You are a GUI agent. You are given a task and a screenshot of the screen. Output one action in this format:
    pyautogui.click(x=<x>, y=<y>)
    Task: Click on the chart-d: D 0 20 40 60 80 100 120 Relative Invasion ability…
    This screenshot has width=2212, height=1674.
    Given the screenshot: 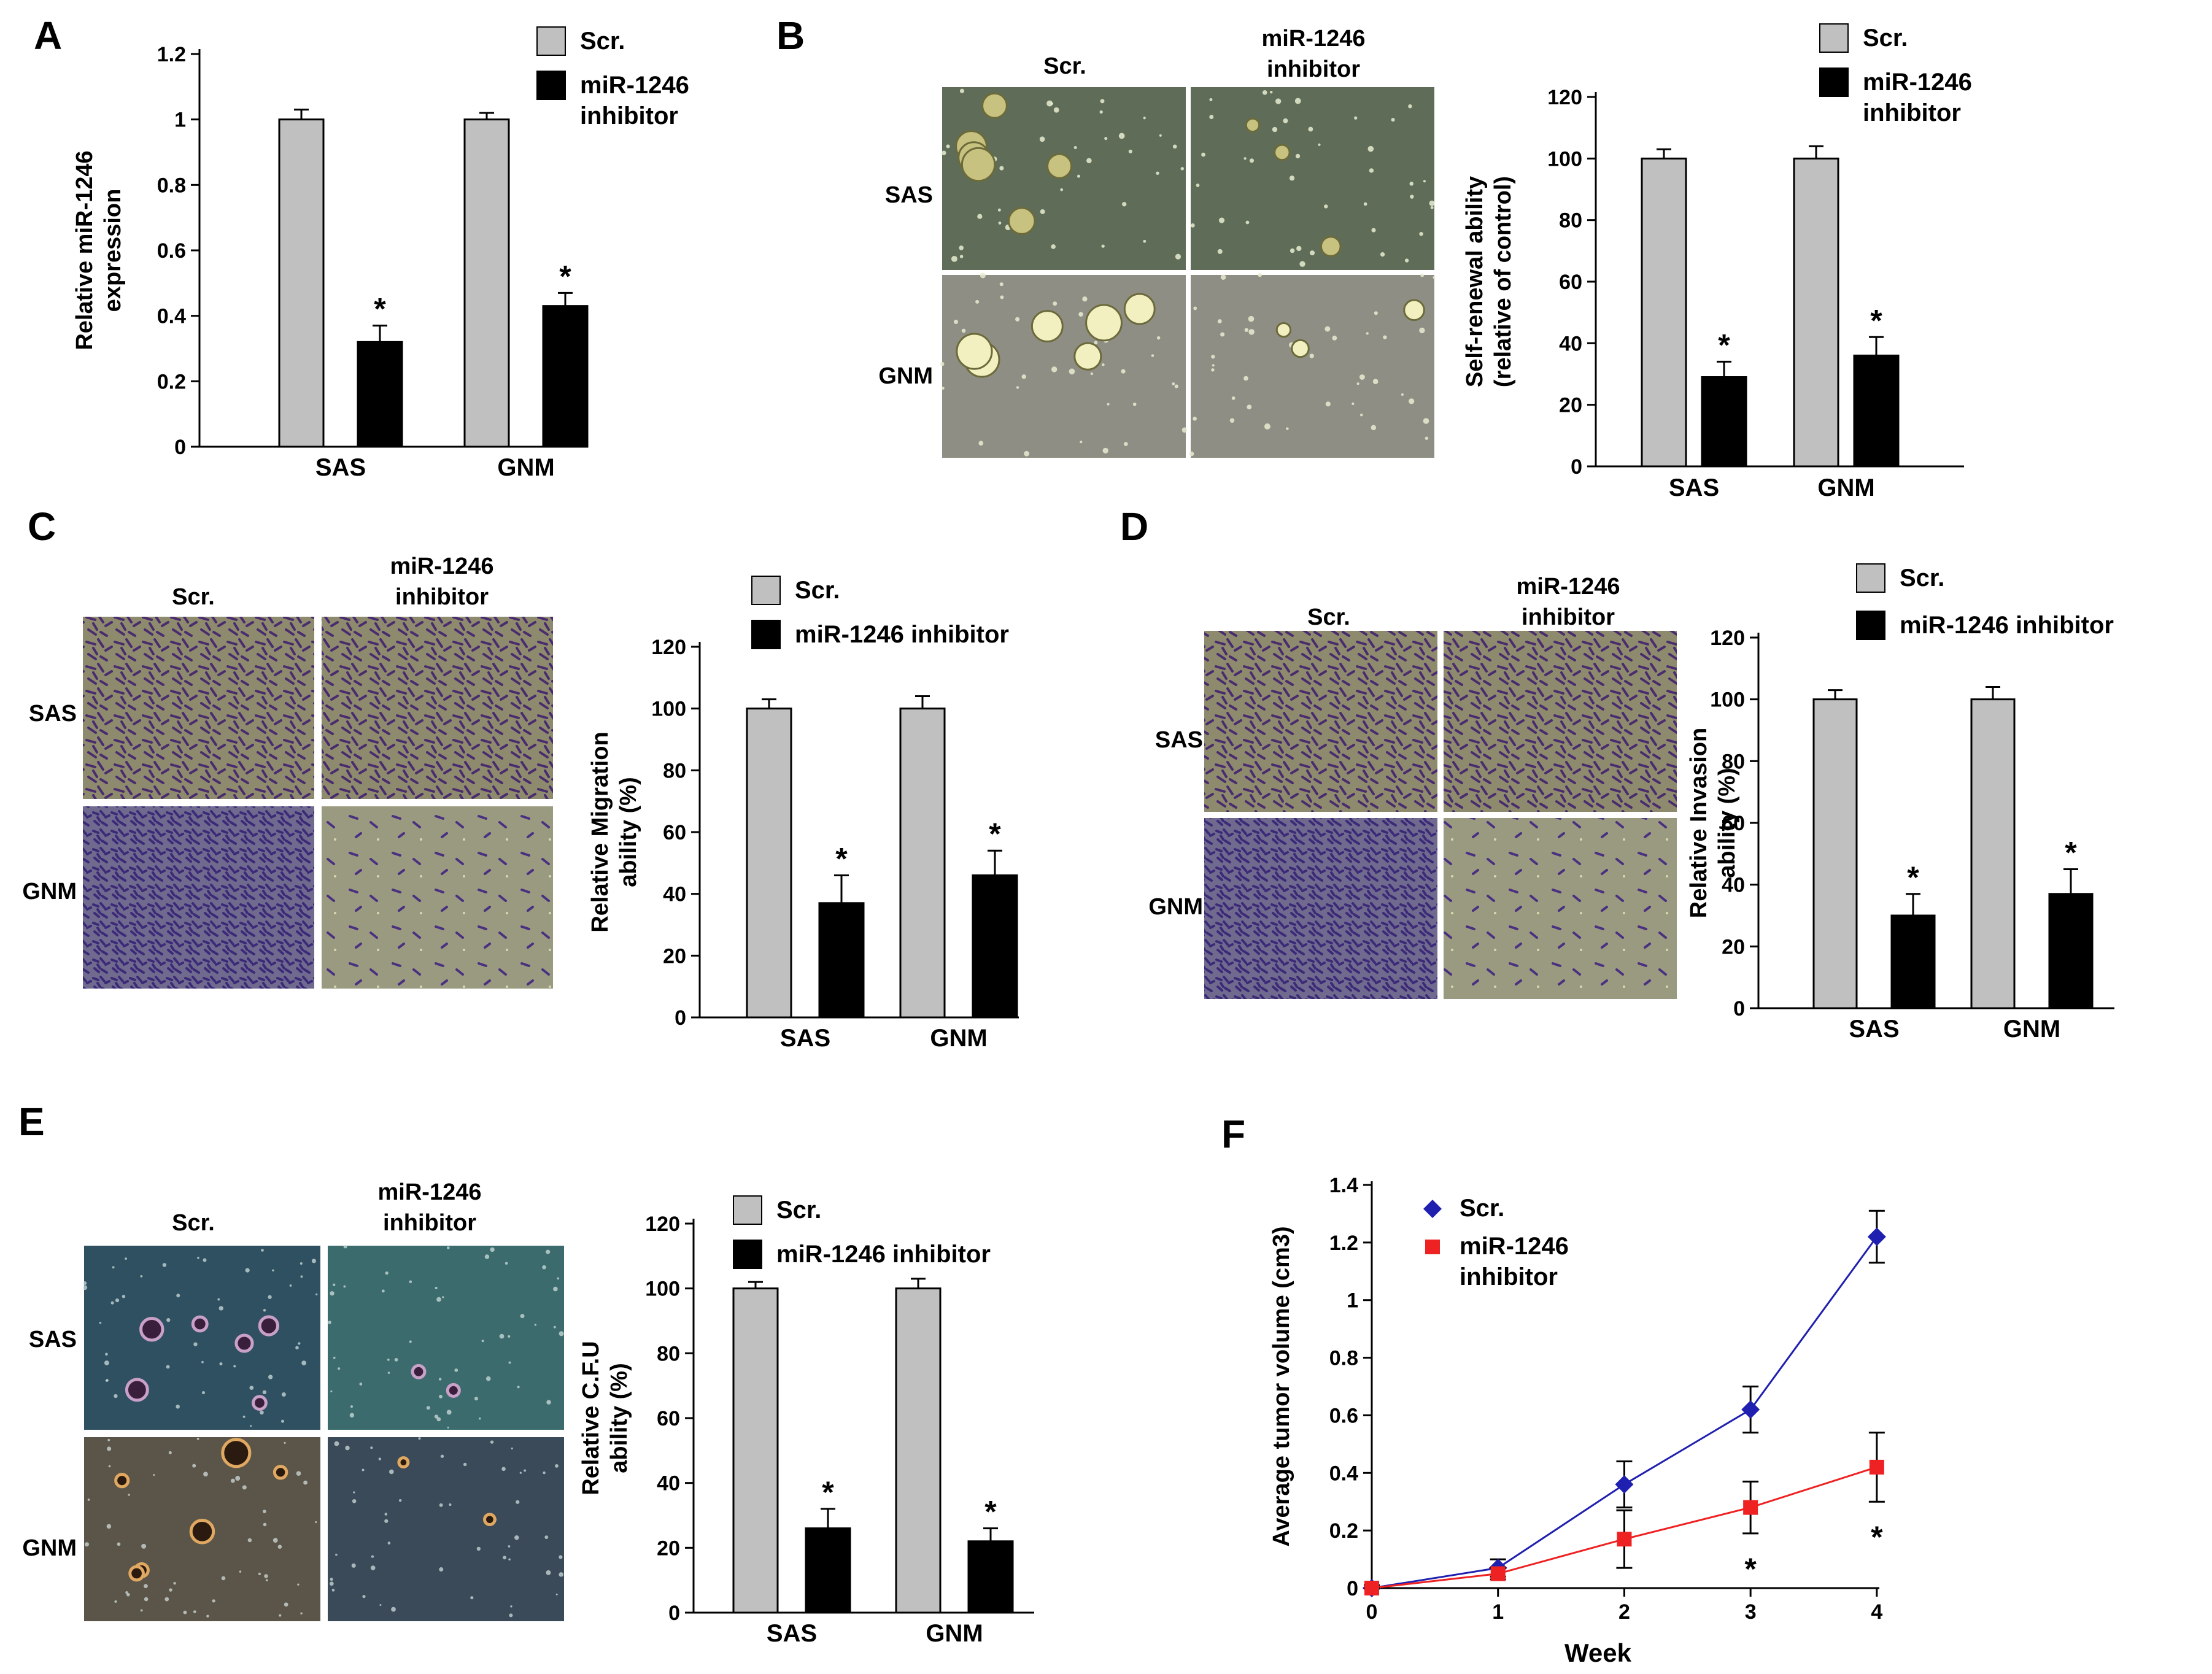 What is the action you would take?
    pyautogui.click(x=1617, y=773)
    